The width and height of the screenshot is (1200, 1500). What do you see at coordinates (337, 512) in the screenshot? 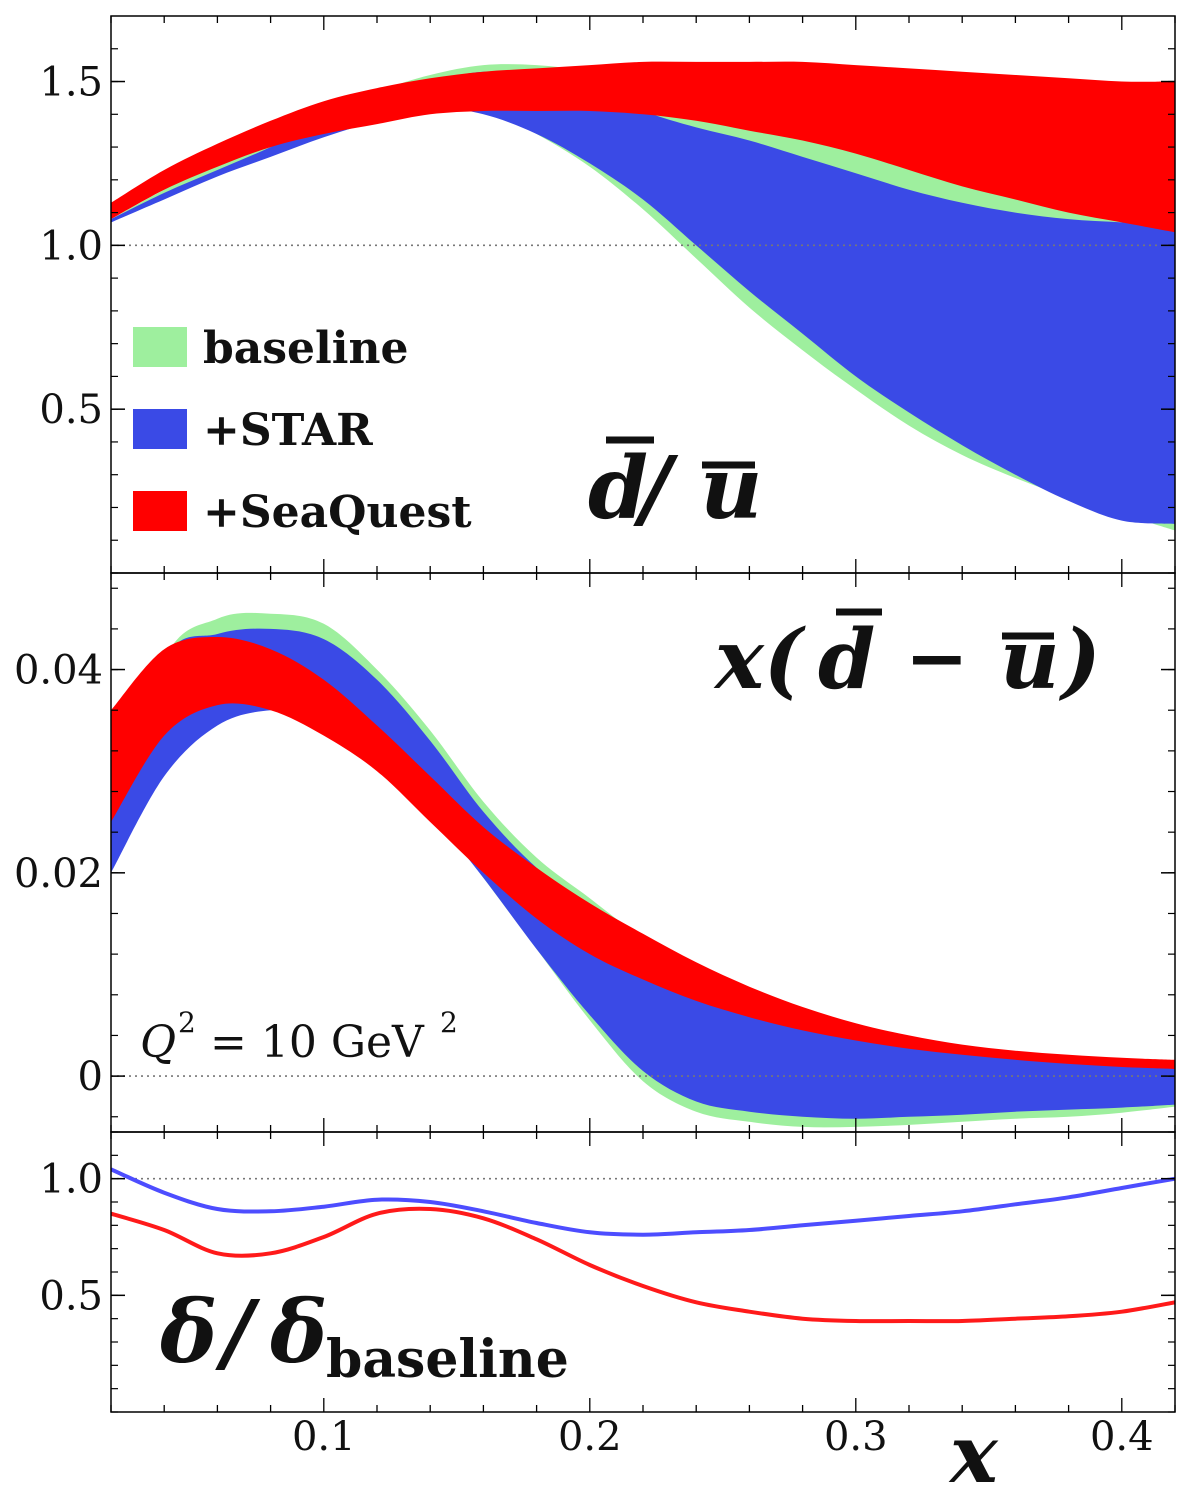
I see `legend-label-seaquest: +SeaQuest` at bounding box center [337, 512].